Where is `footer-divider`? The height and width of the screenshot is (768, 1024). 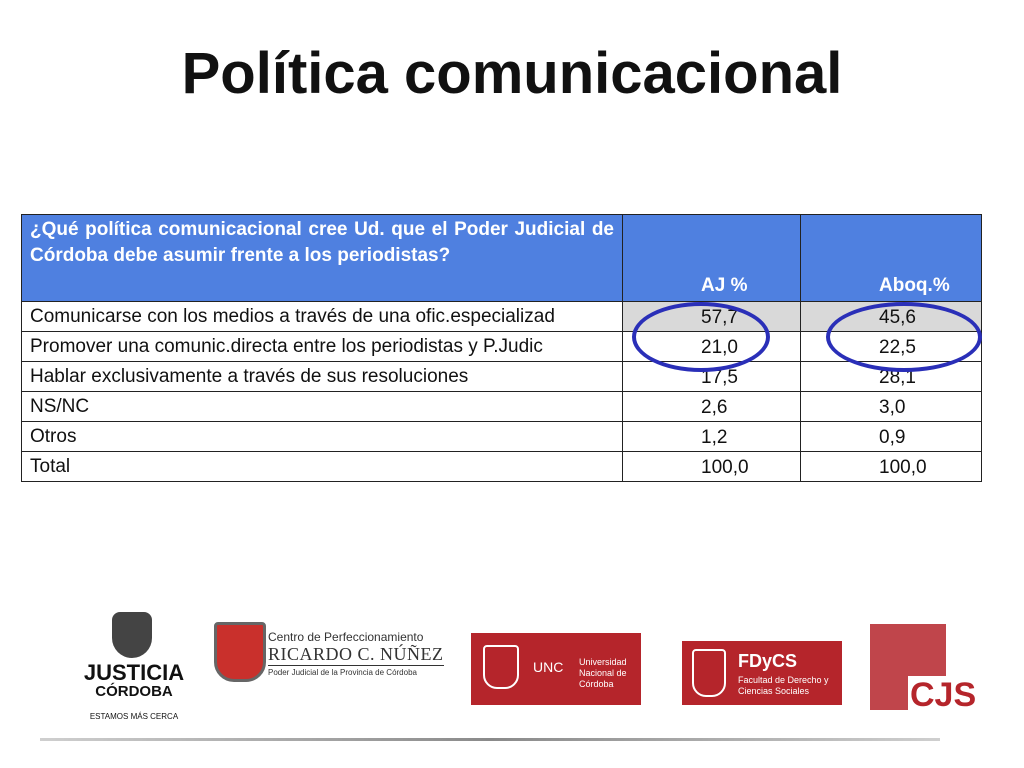 footer-divider is located at coordinates (490, 739).